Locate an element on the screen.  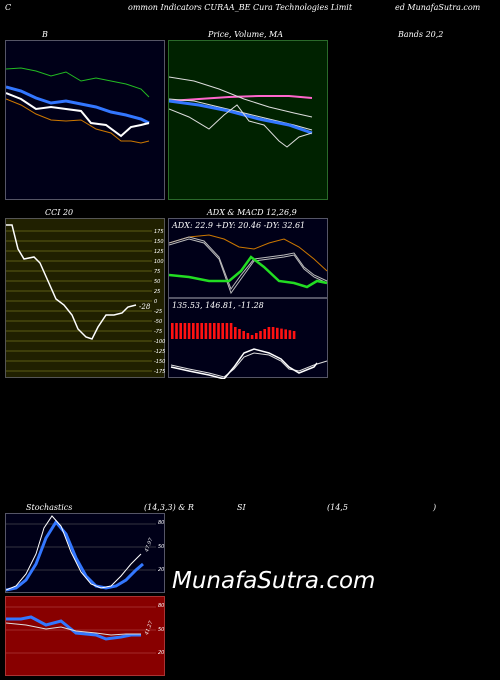
price-ma-panel is located at coordinates (248, 120).